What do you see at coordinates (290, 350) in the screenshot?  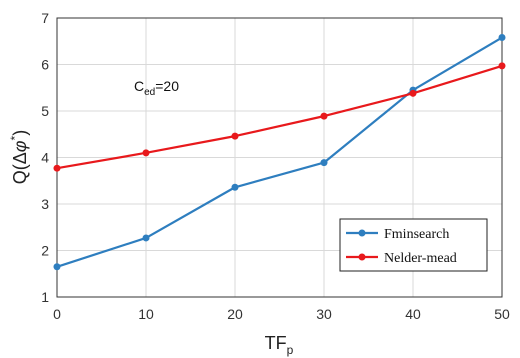 I see `x-axis-label-subscript: p` at bounding box center [290, 350].